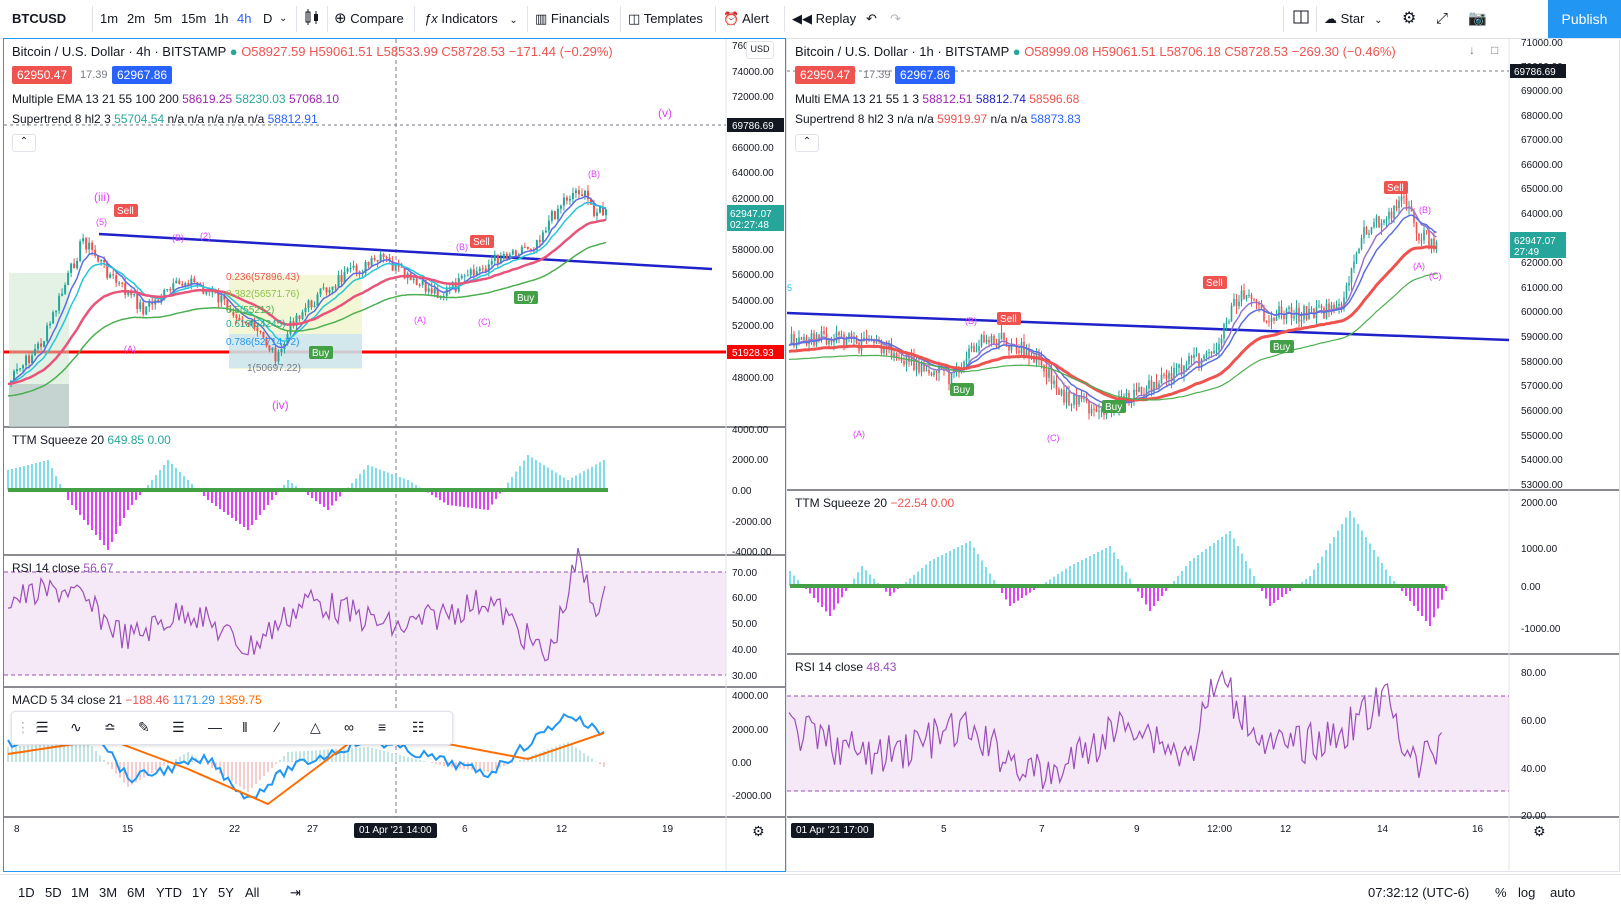 This screenshot has height=910, width=1621. Describe the element at coordinates (751, 214) in the screenshot. I see `last-price: 62947.07` at that location.